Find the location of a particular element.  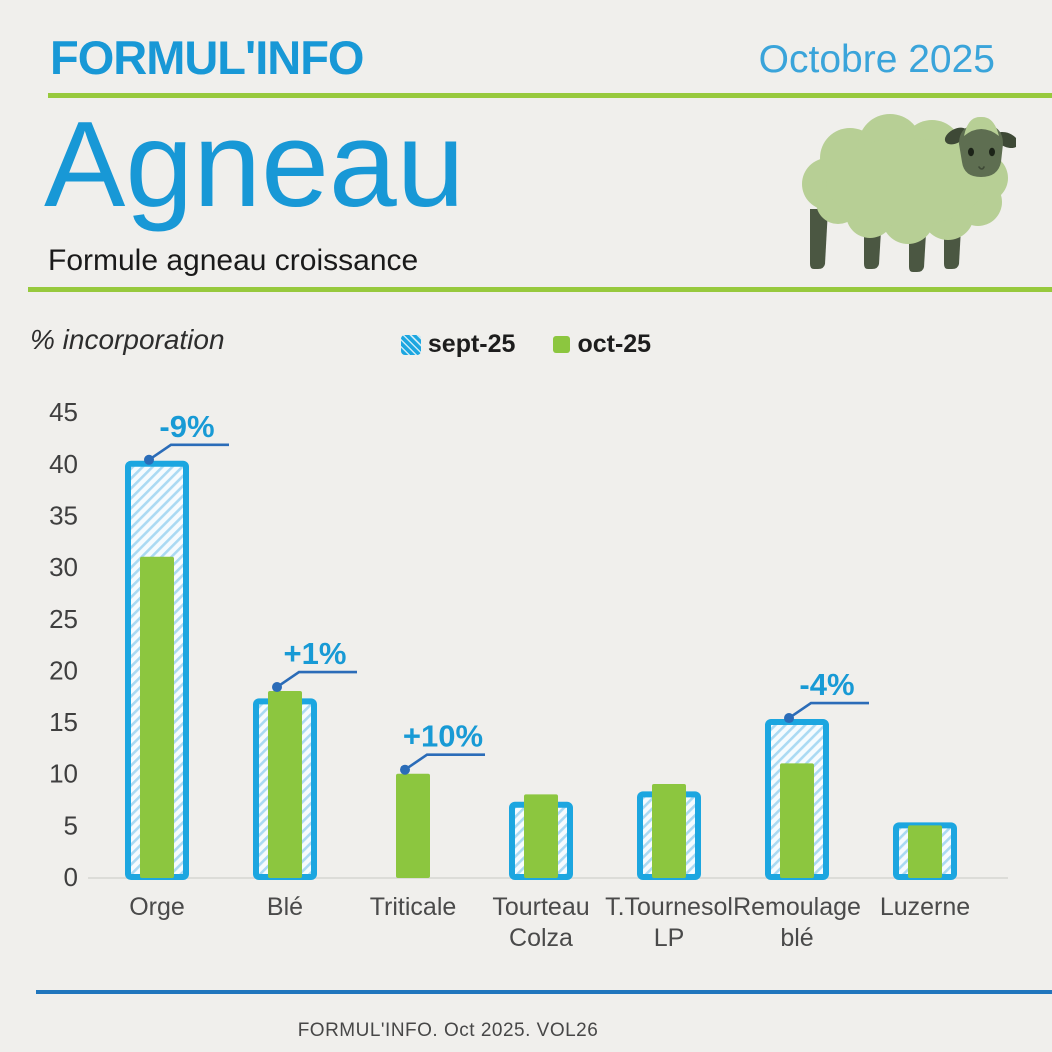

annotation-2: +10% is located at coordinates (442, 747).